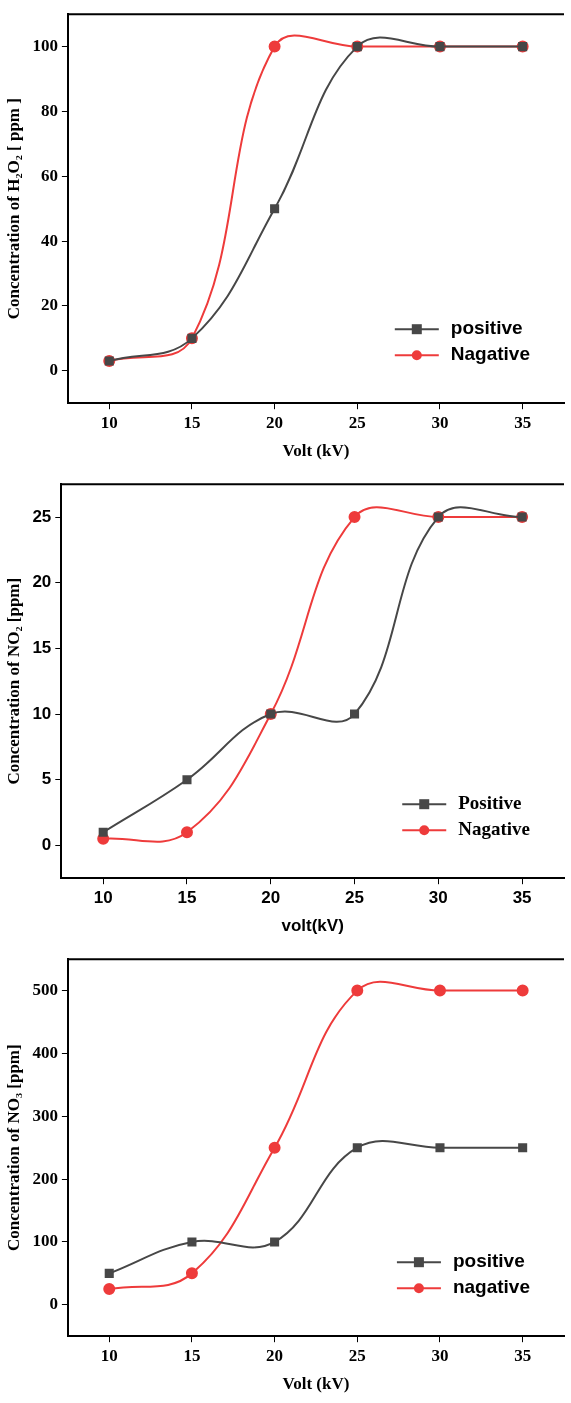  What do you see at coordinates (42, 516) in the screenshot?
I see `y-tick-label: 25` at bounding box center [42, 516].